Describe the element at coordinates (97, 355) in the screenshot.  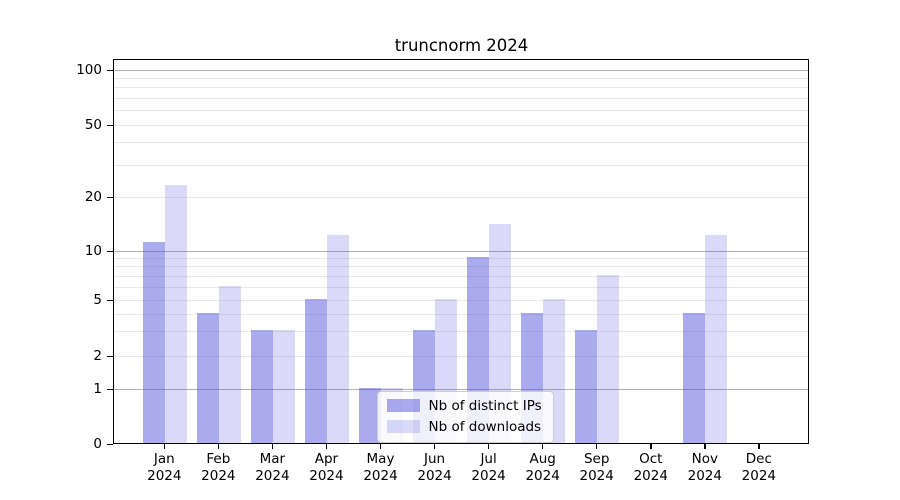
I see `y-axis-tick-label: 2` at that location.